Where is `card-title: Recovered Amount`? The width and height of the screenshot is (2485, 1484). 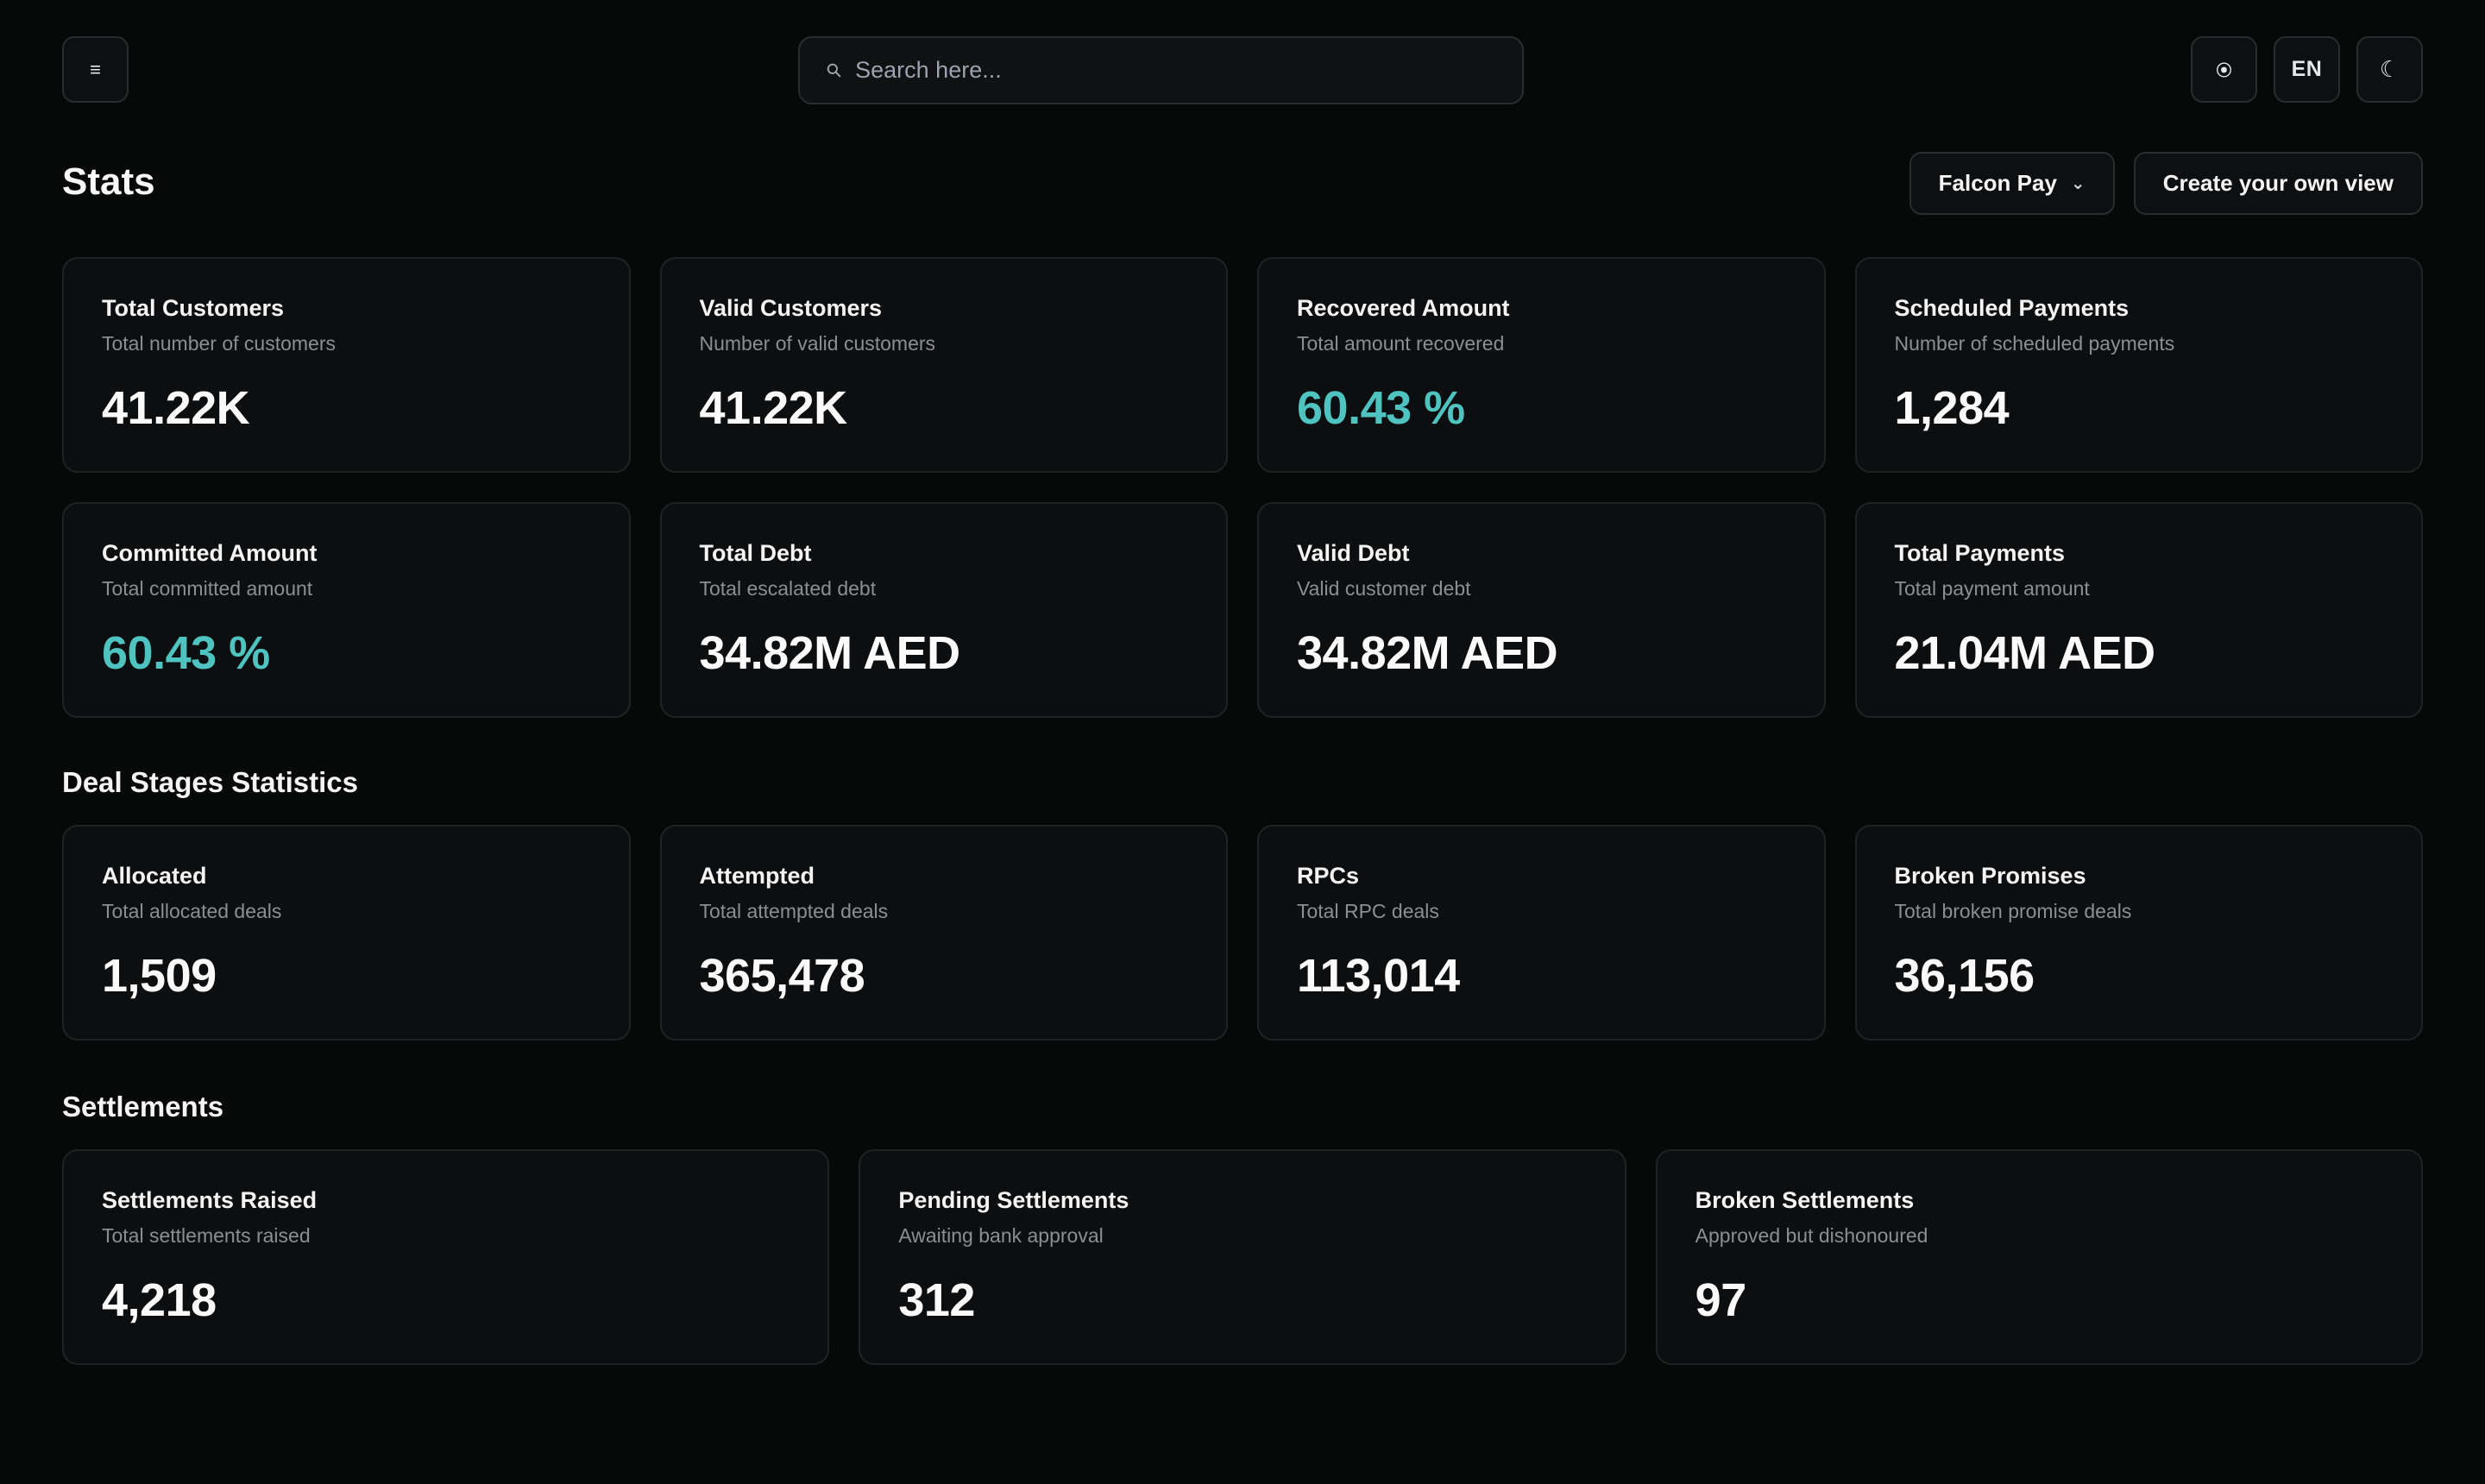
card-title: Recovered Amount is located at coordinates (1403, 308).